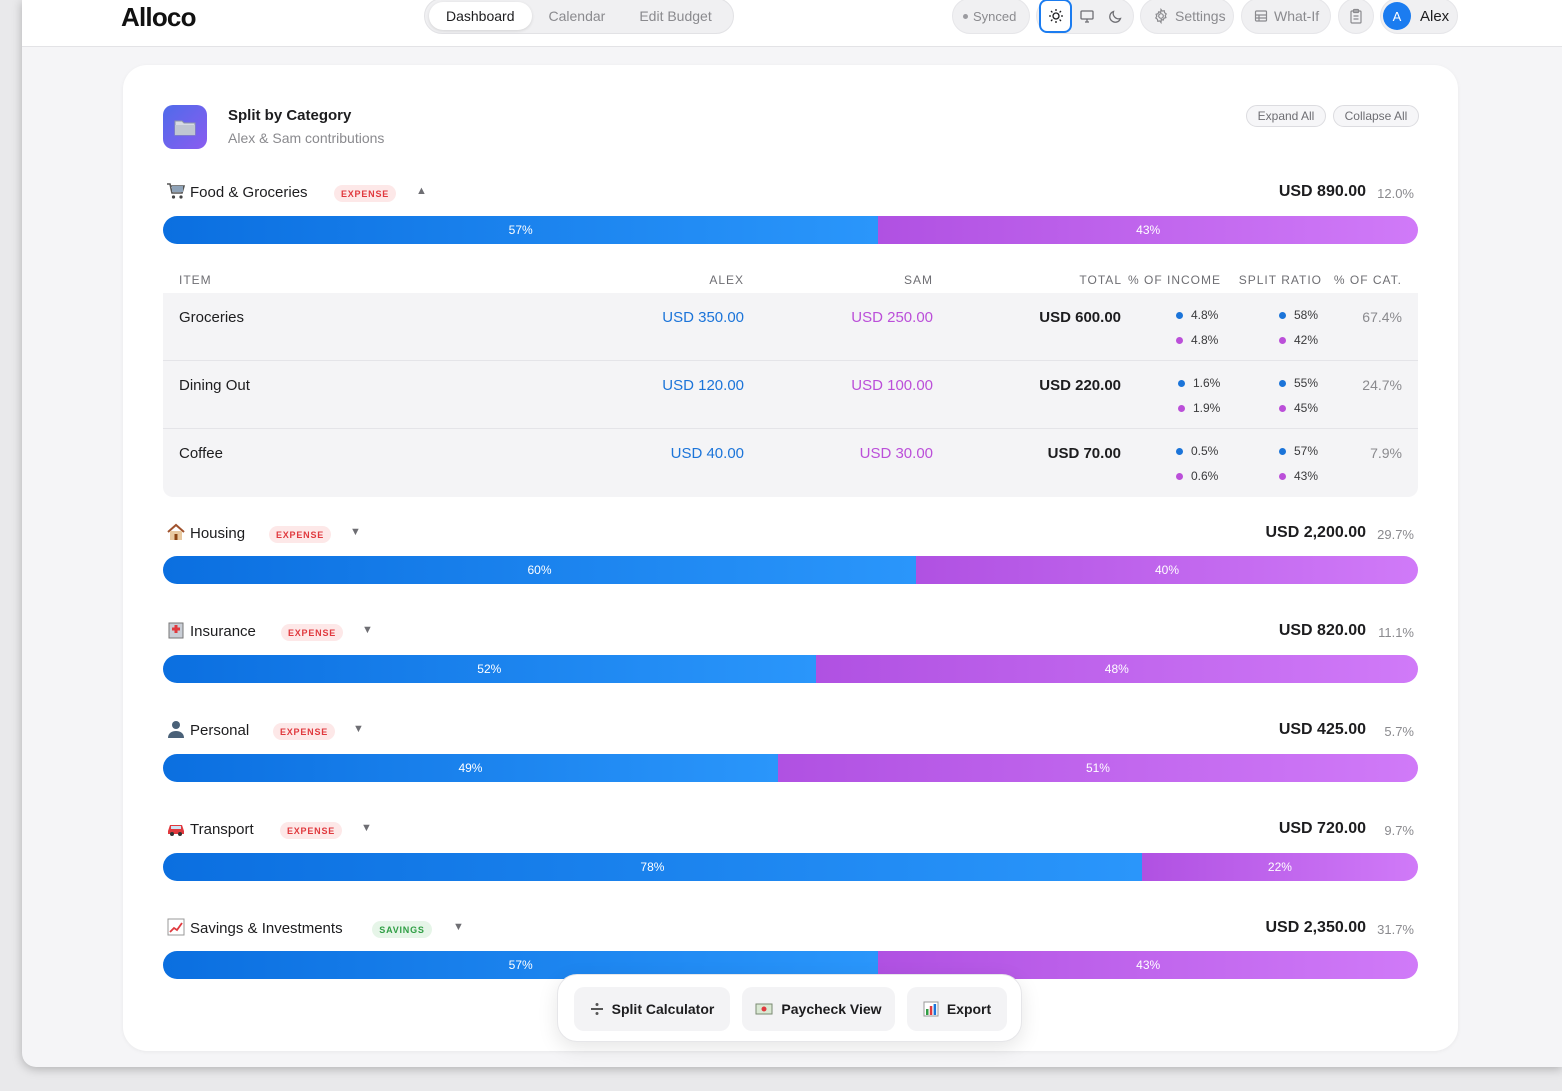  What do you see at coordinates (1395, 193) in the screenshot?
I see `category-percent: 12.0%` at bounding box center [1395, 193].